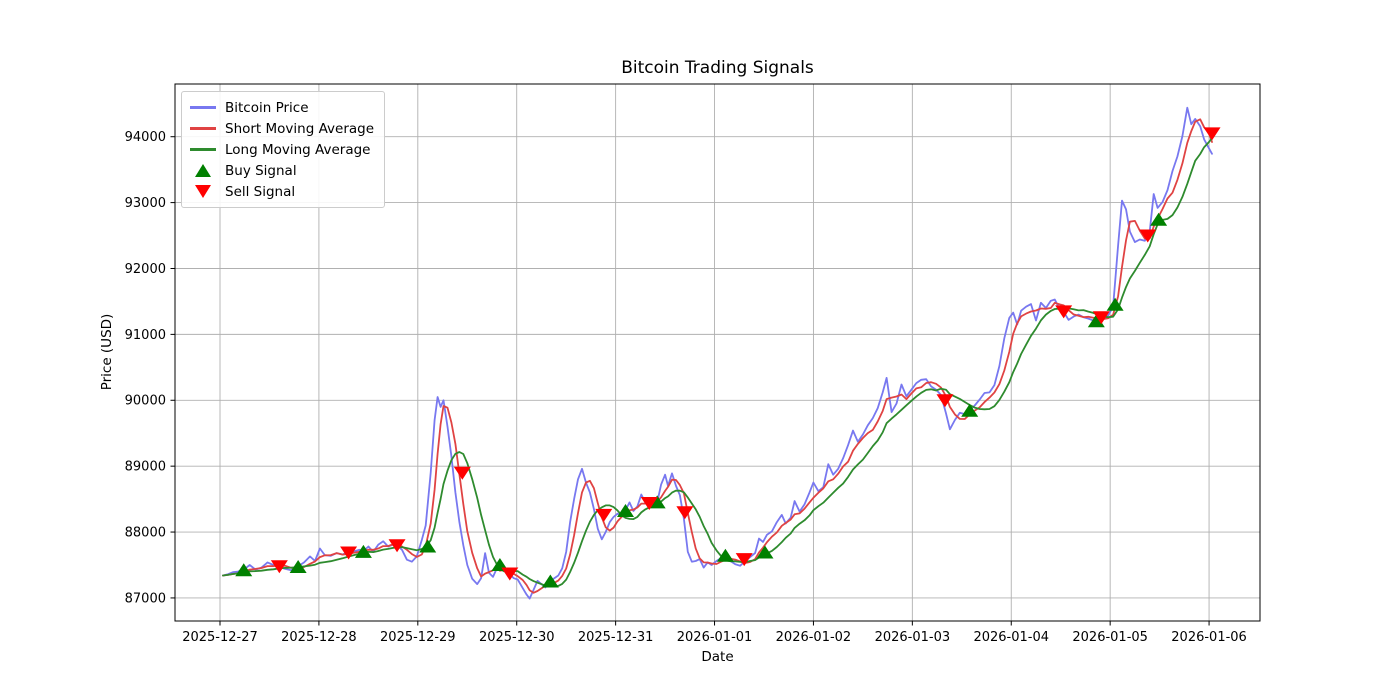 Image resolution: width=1400 pixels, height=700 pixels. Describe the element at coordinates (203, 191) in the screenshot. I see `sell-signal-icon` at that location.